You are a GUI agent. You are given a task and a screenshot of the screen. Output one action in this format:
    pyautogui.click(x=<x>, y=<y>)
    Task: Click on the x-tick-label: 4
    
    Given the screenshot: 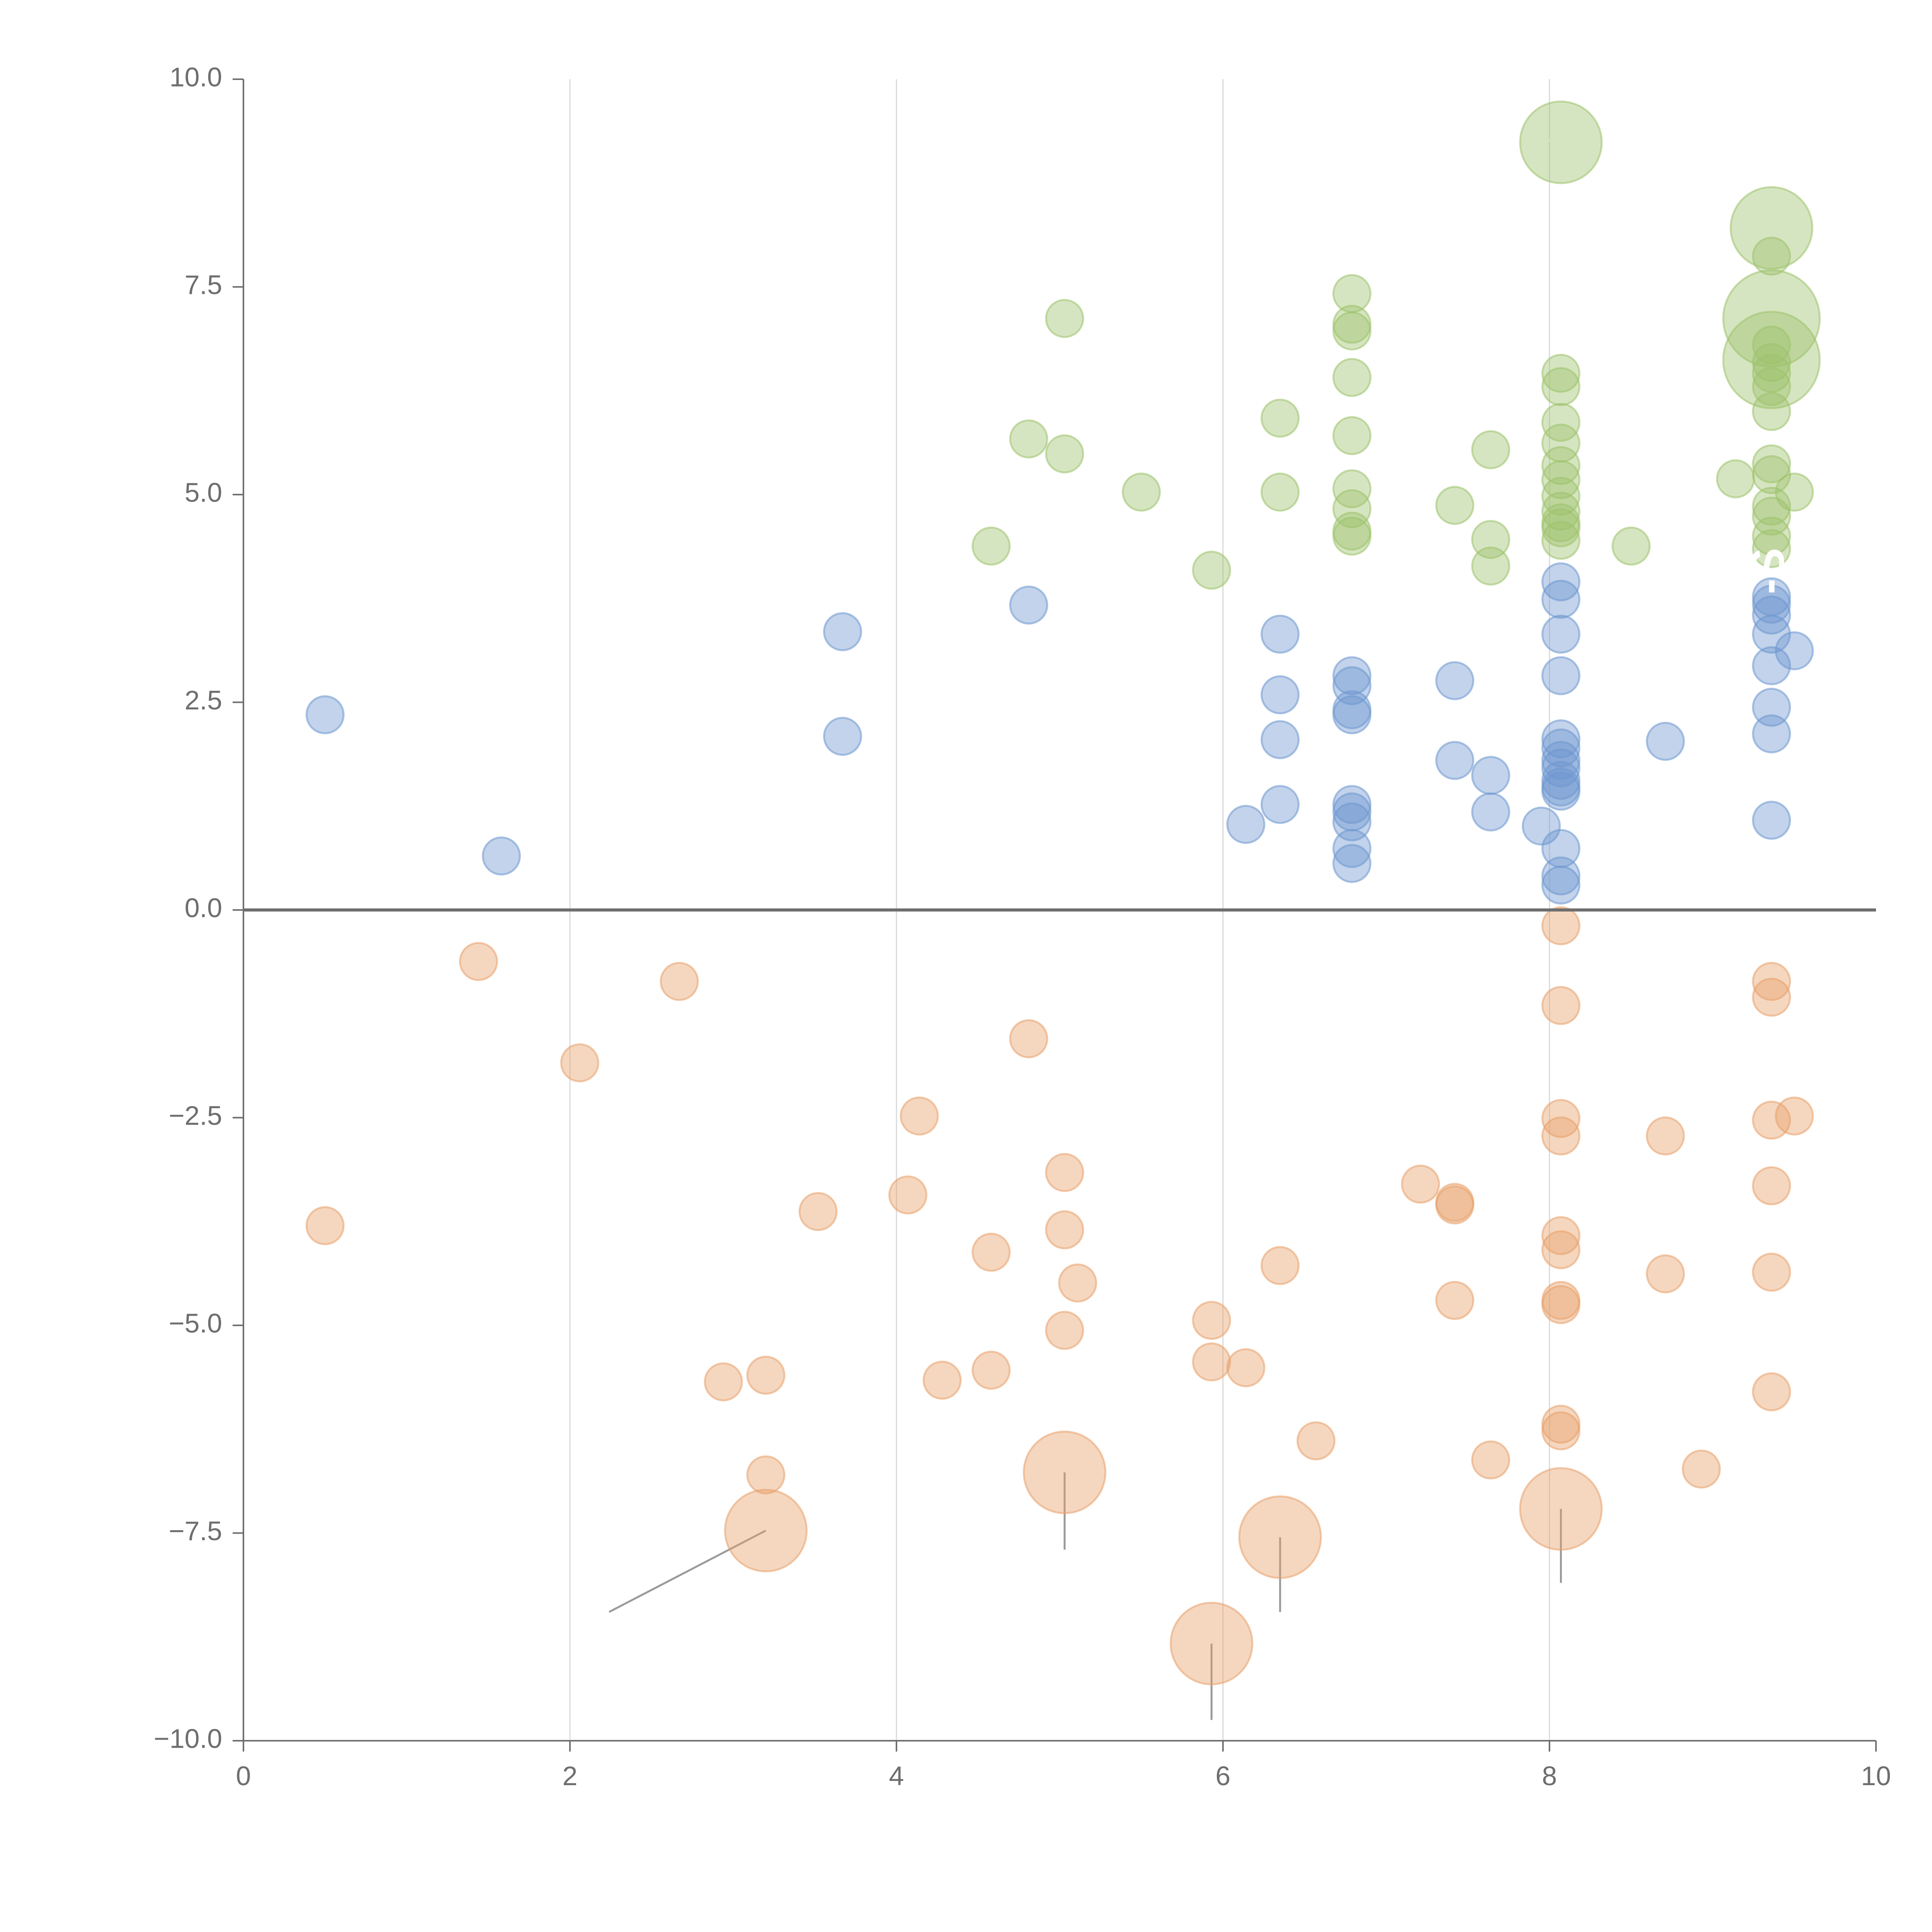 What is the action you would take?
    pyautogui.click(x=897, y=1776)
    